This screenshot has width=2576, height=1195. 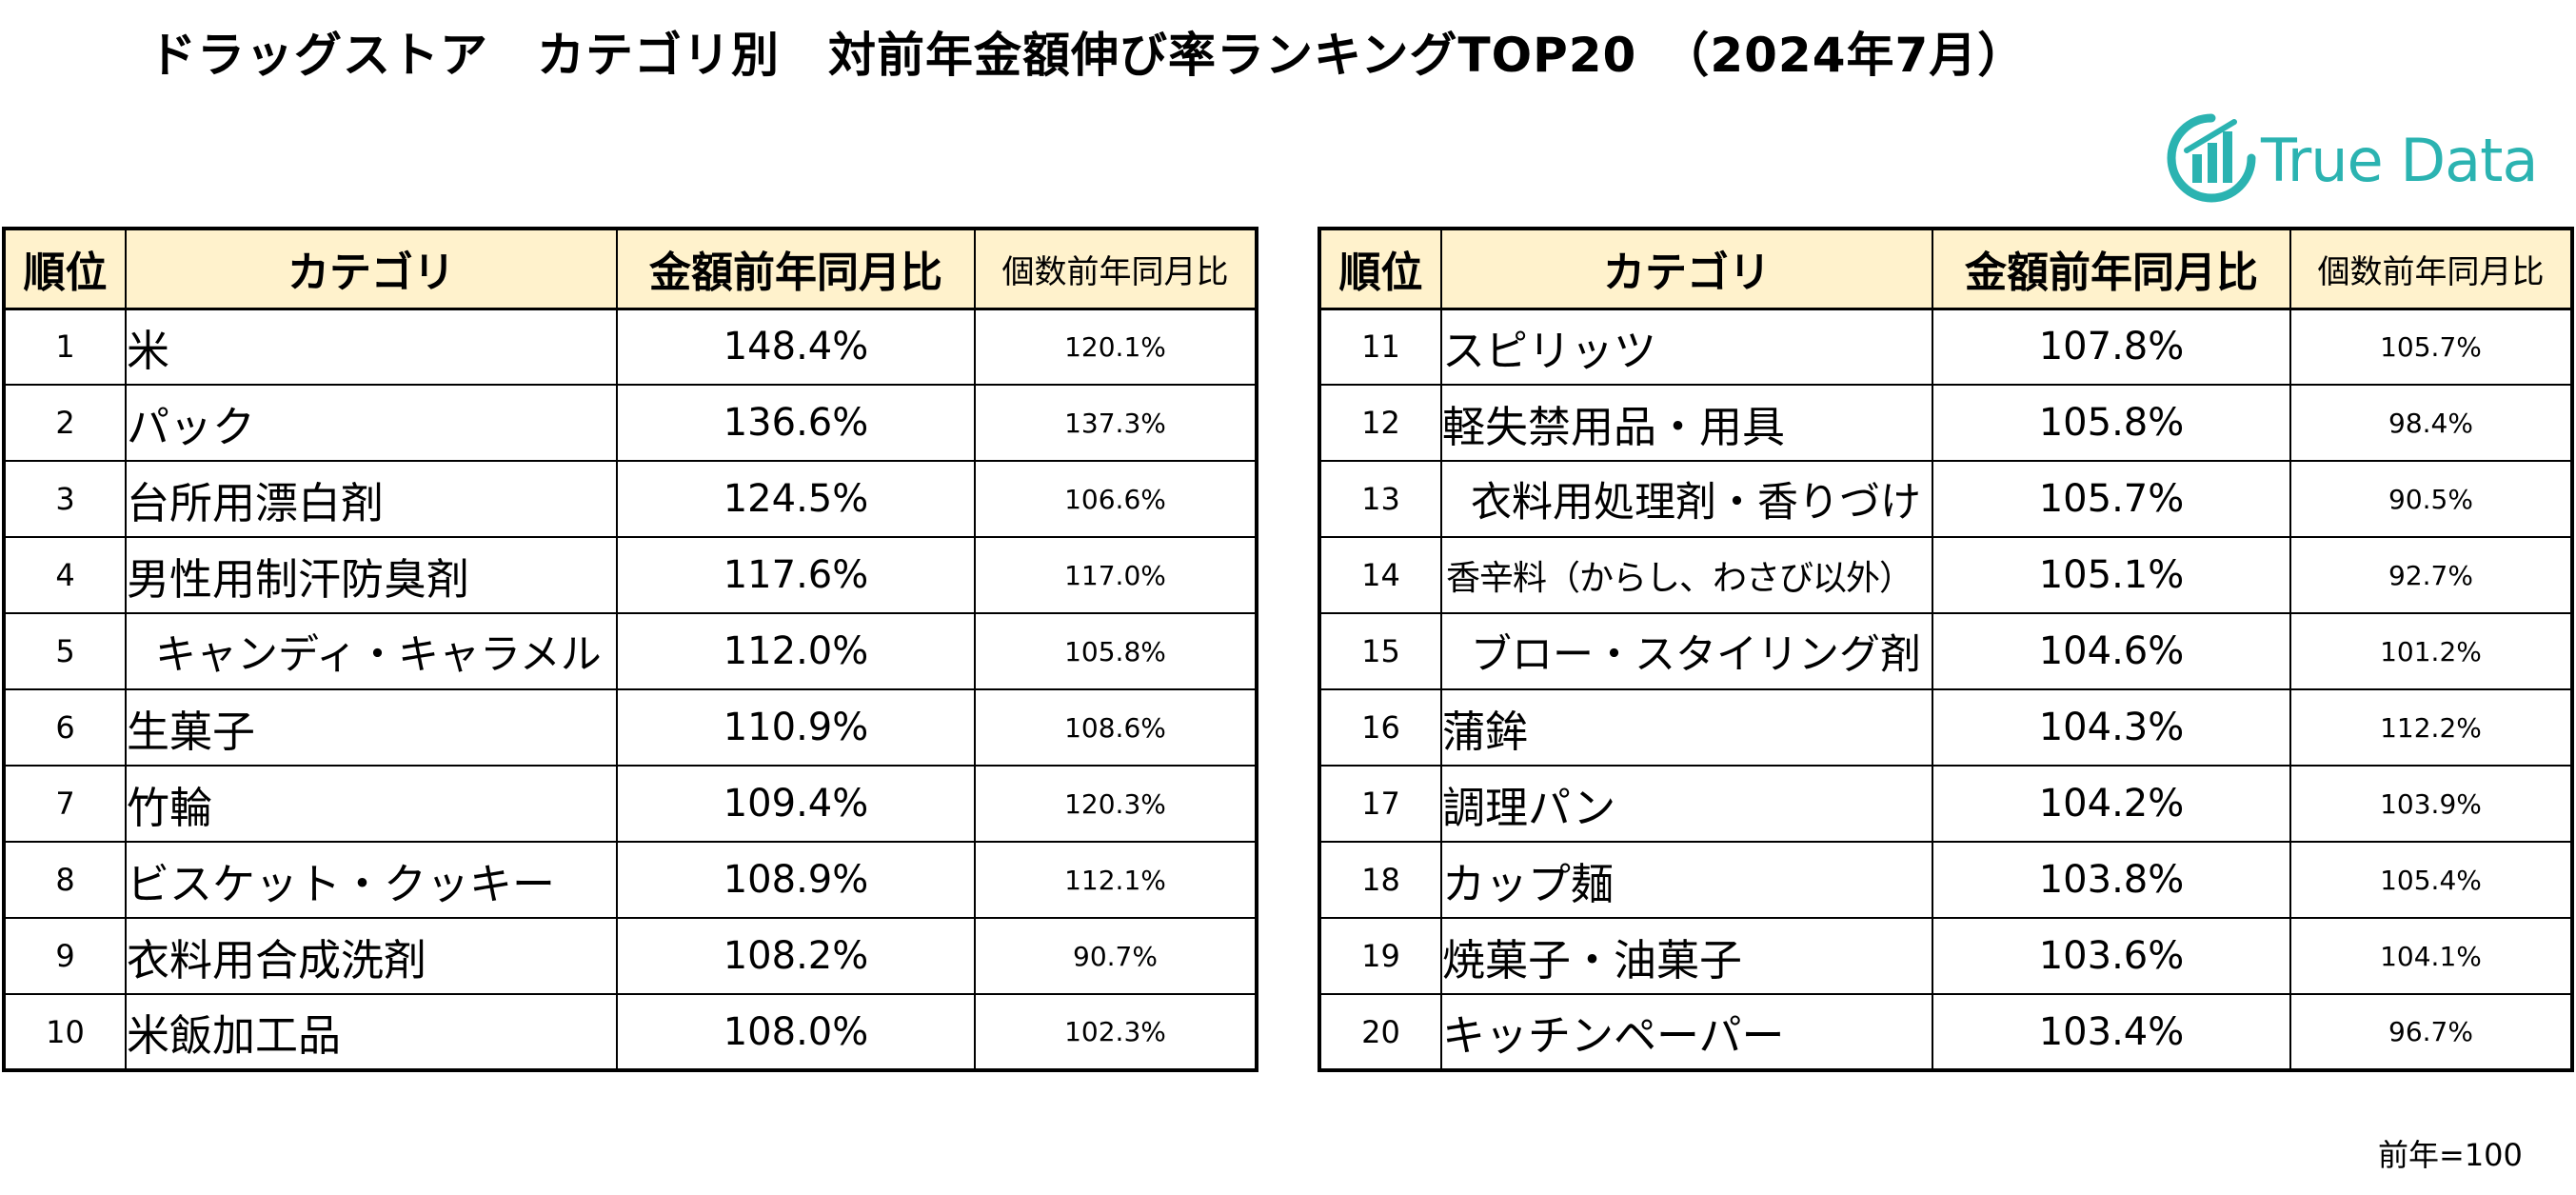 I want to click on amount-yoy-cell: 108.0%, so click(x=796, y=1032).